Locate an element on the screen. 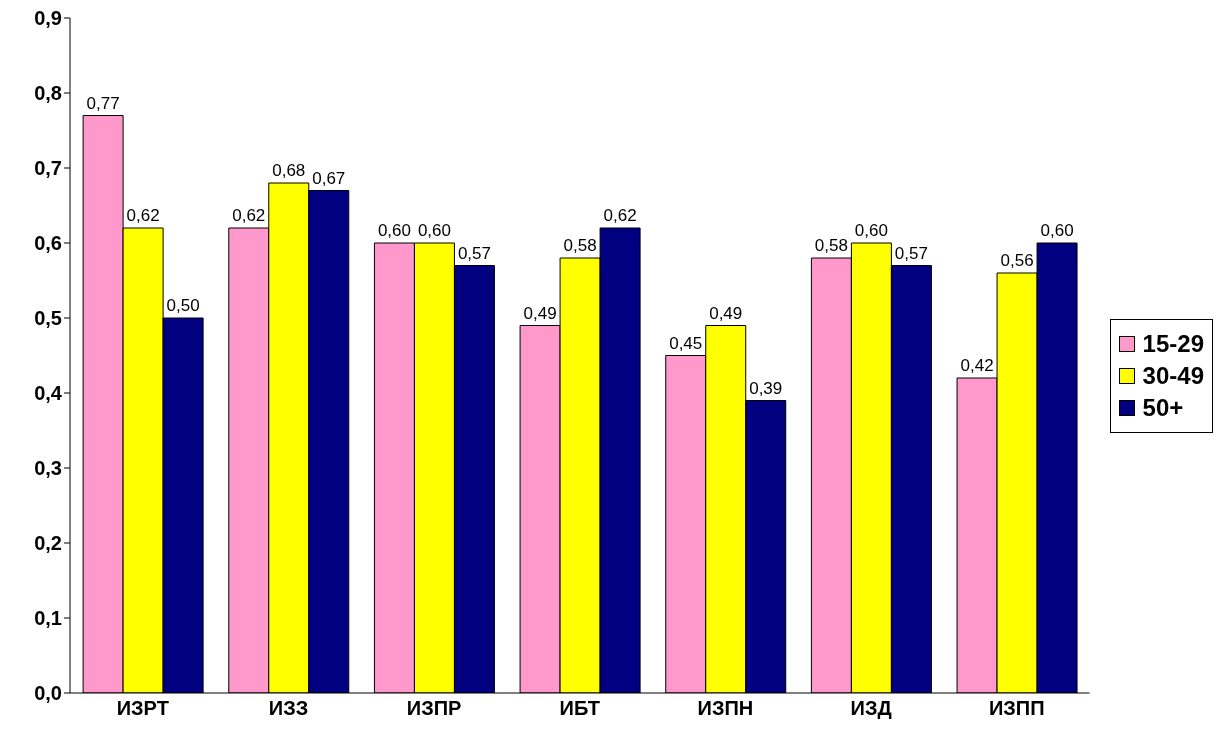  data-label: 0,39 is located at coordinates (766, 388).